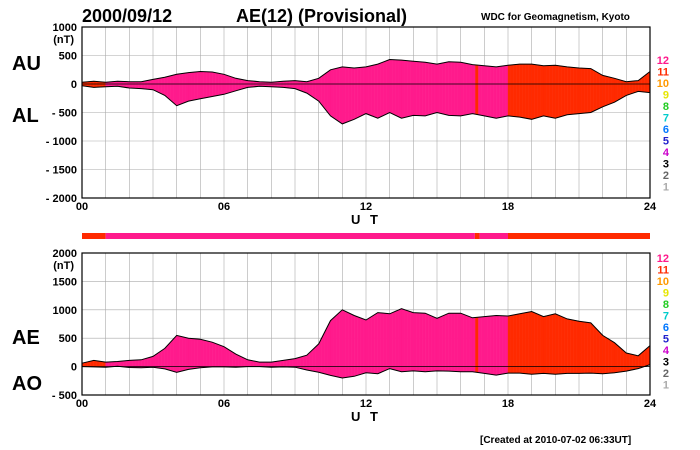 The width and height of the screenshot is (700, 450). I want to click on y-tick-label: - 1500, so click(61, 171).